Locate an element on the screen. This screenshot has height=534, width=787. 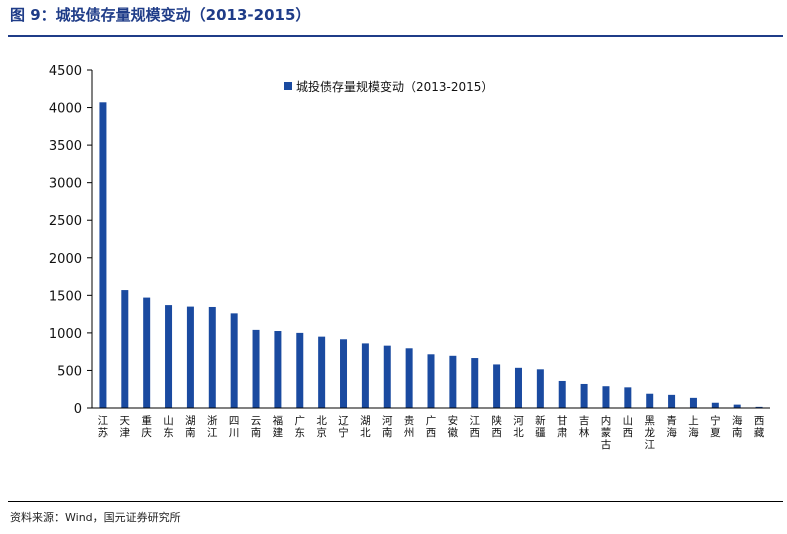
title-divider is located at coordinates (395, 36).